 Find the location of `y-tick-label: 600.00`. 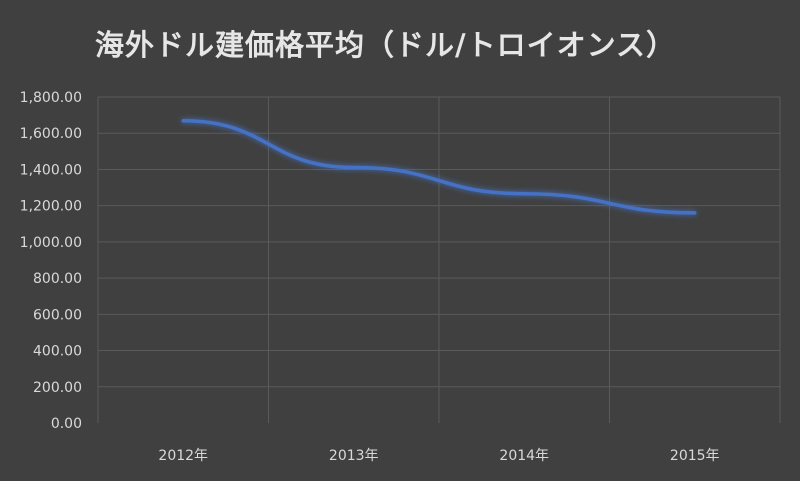

y-tick-label: 600.00 is located at coordinates (57, 315).